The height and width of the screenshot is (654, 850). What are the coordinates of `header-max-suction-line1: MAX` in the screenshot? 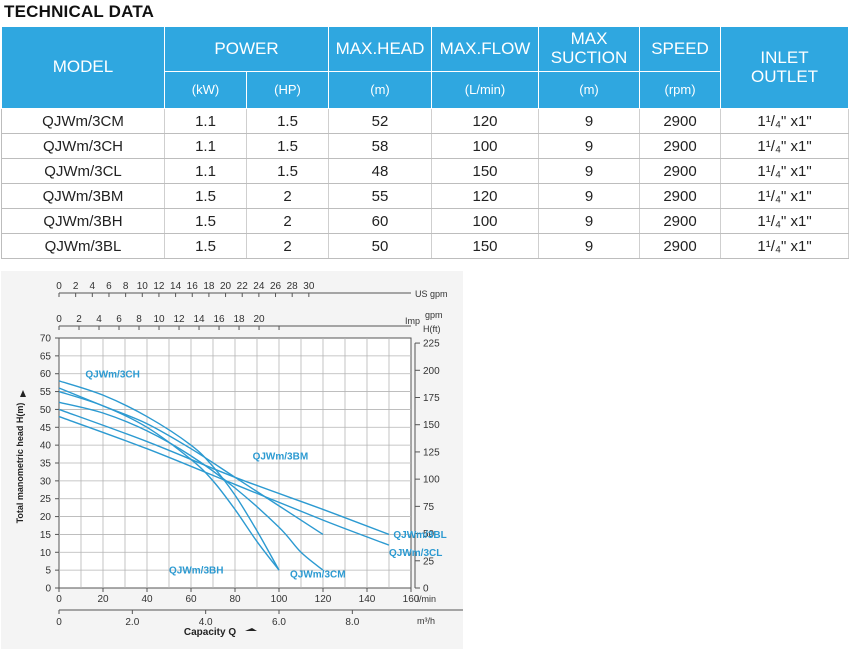 It's located at (589, 39).